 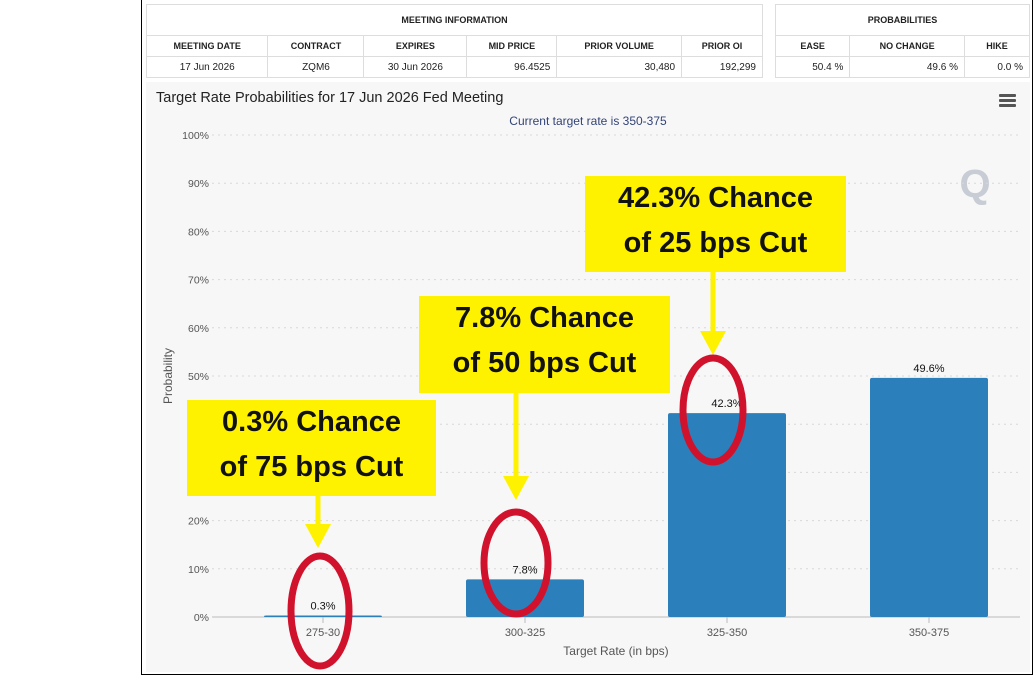 I want to click on y-tick-label: 70%, so click(x=198, y=281).